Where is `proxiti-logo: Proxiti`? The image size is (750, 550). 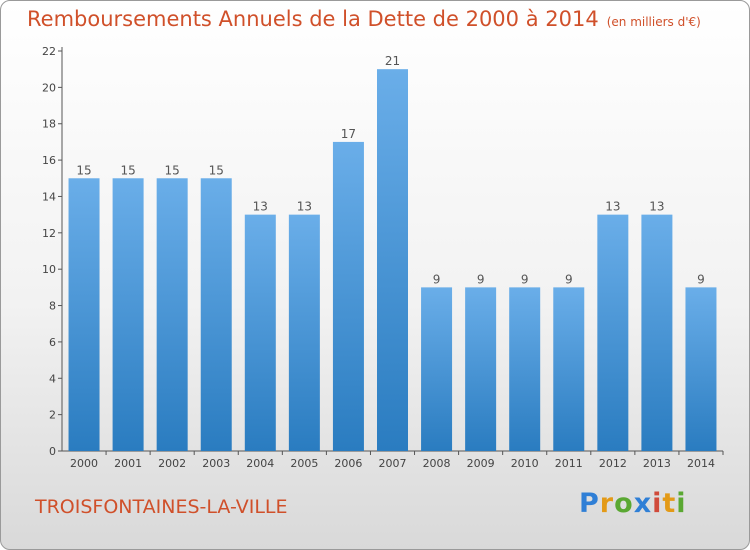
proxiti-logo: Proxiti is located at coordinates (633, 503).